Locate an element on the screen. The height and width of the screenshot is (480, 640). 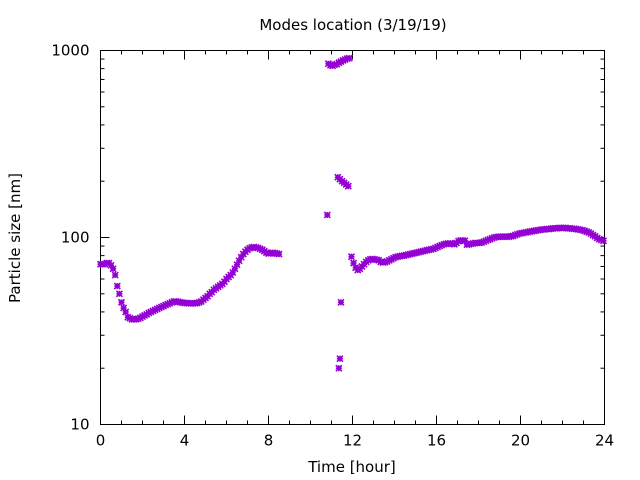
y-tick-label: 100 is located at coordinates (75, 238).